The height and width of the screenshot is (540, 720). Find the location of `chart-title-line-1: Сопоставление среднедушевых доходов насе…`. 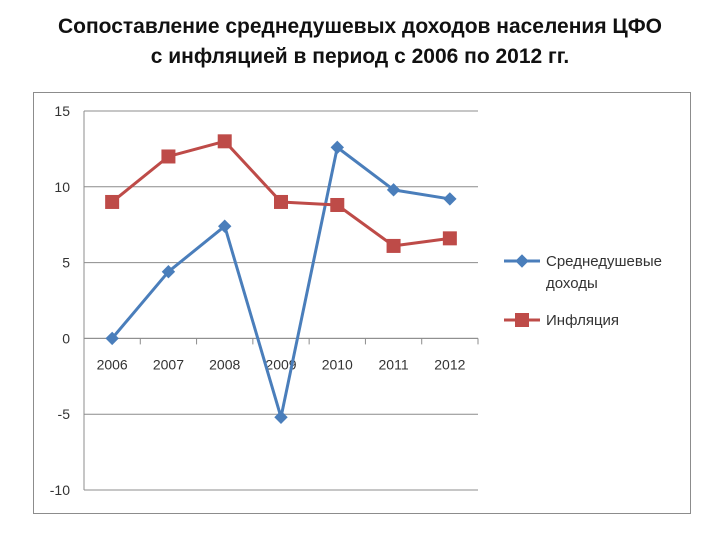

chart-title-line-1: Сопоставление среднедушевых доходов насе… is located at coordinates (360, 26).